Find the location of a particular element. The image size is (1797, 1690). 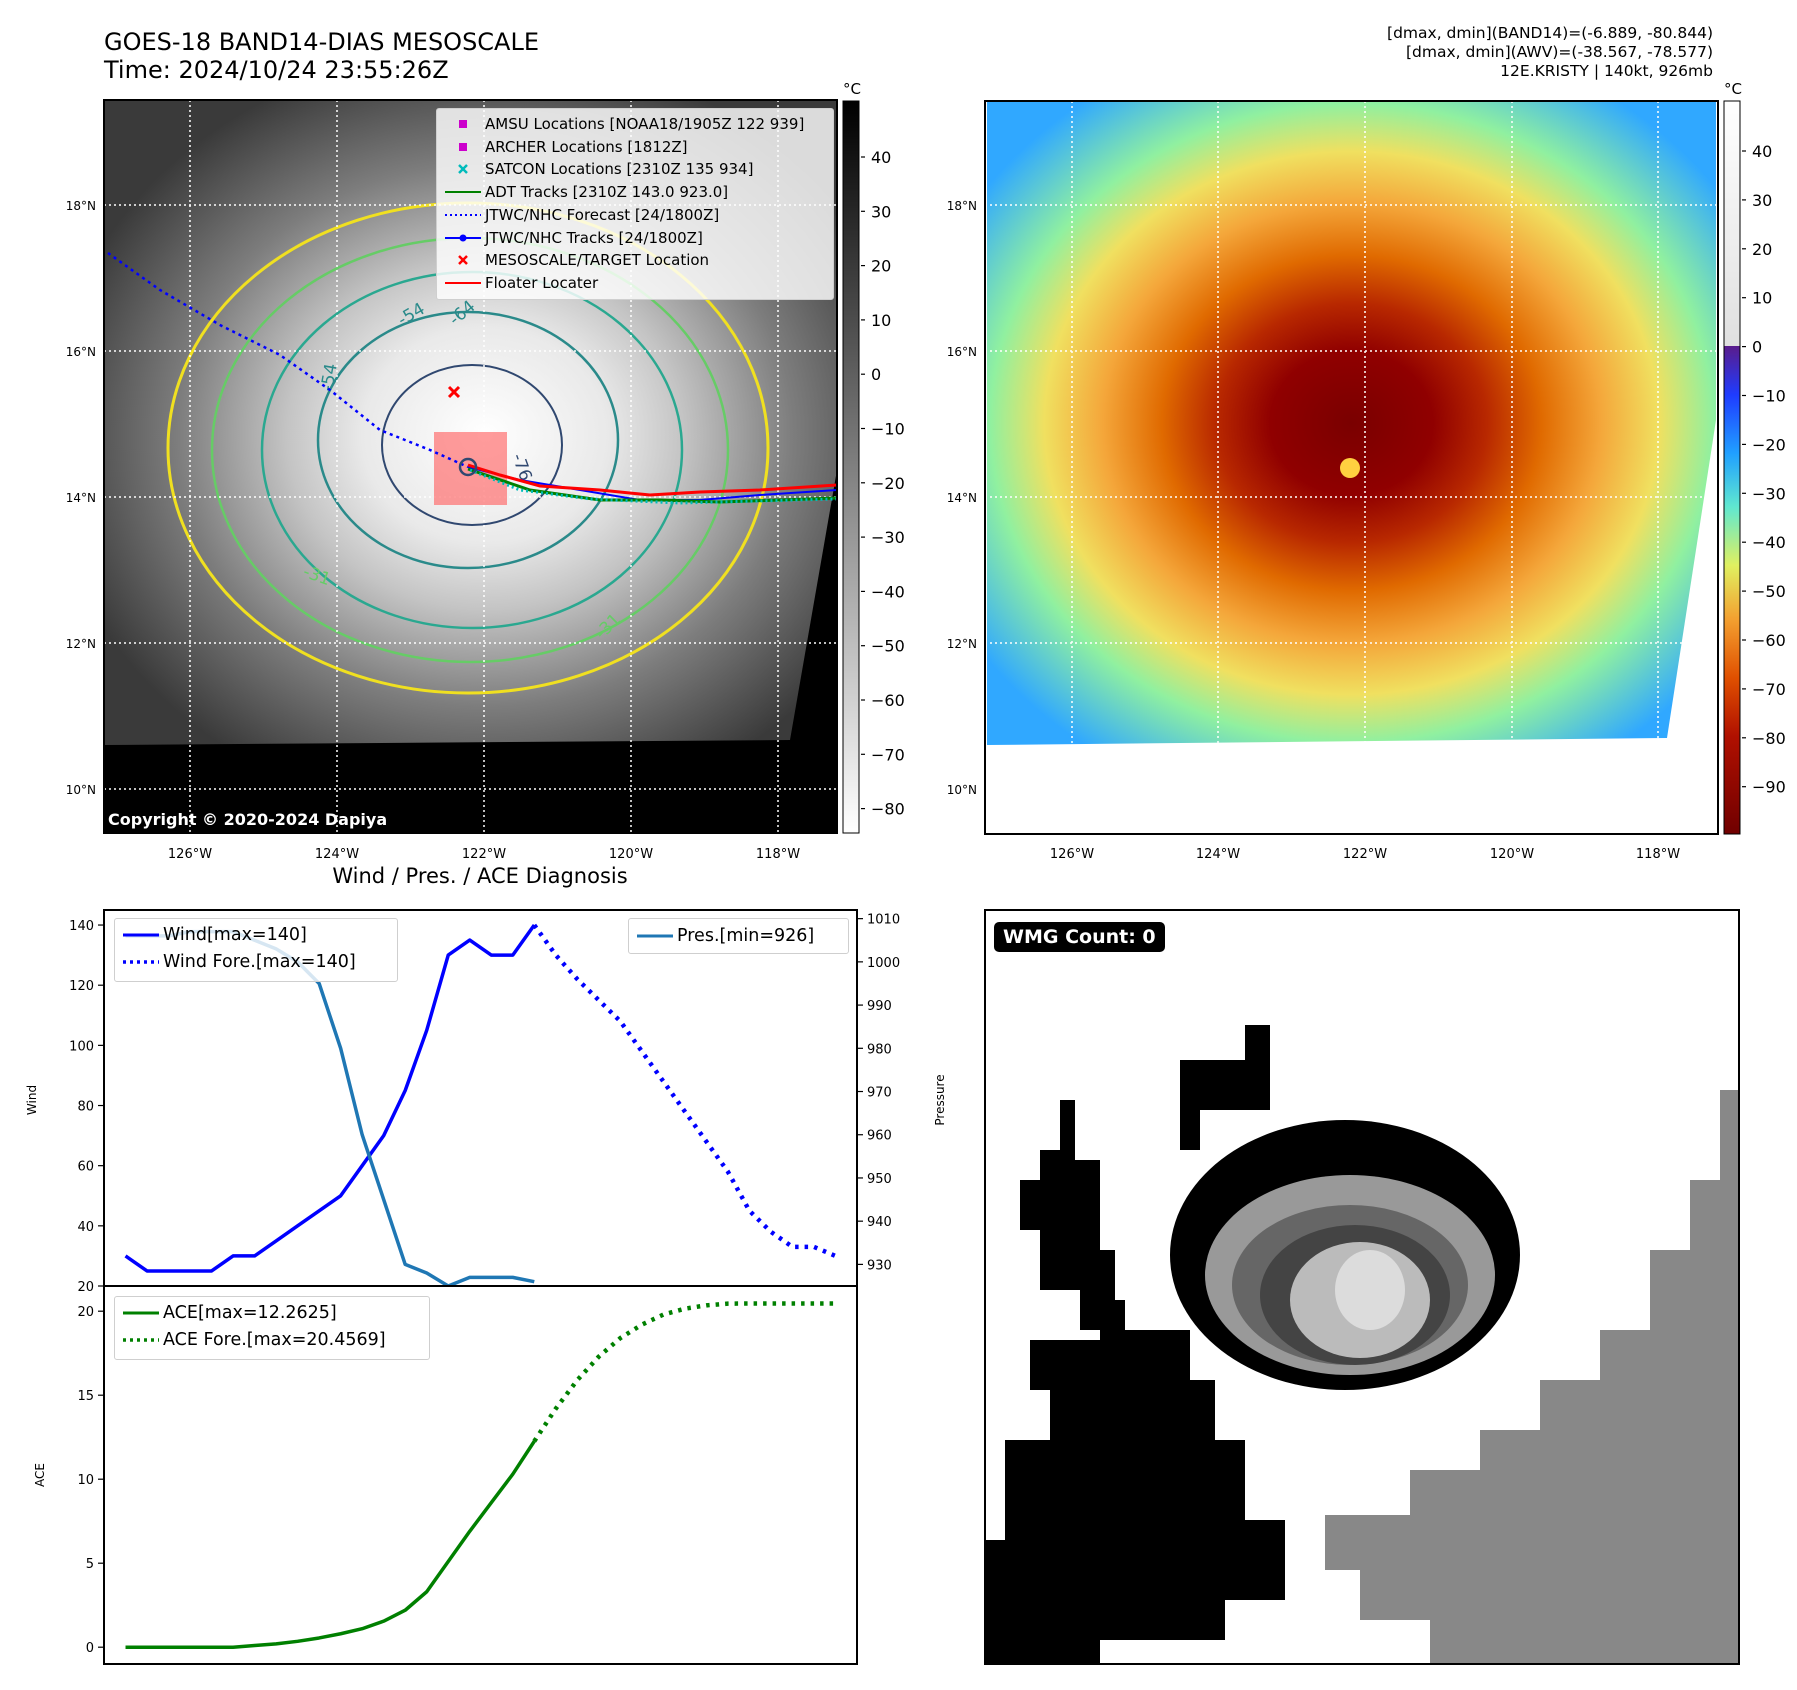

colorbar-tick-label: −40 is located at coordinates (1769, 542).